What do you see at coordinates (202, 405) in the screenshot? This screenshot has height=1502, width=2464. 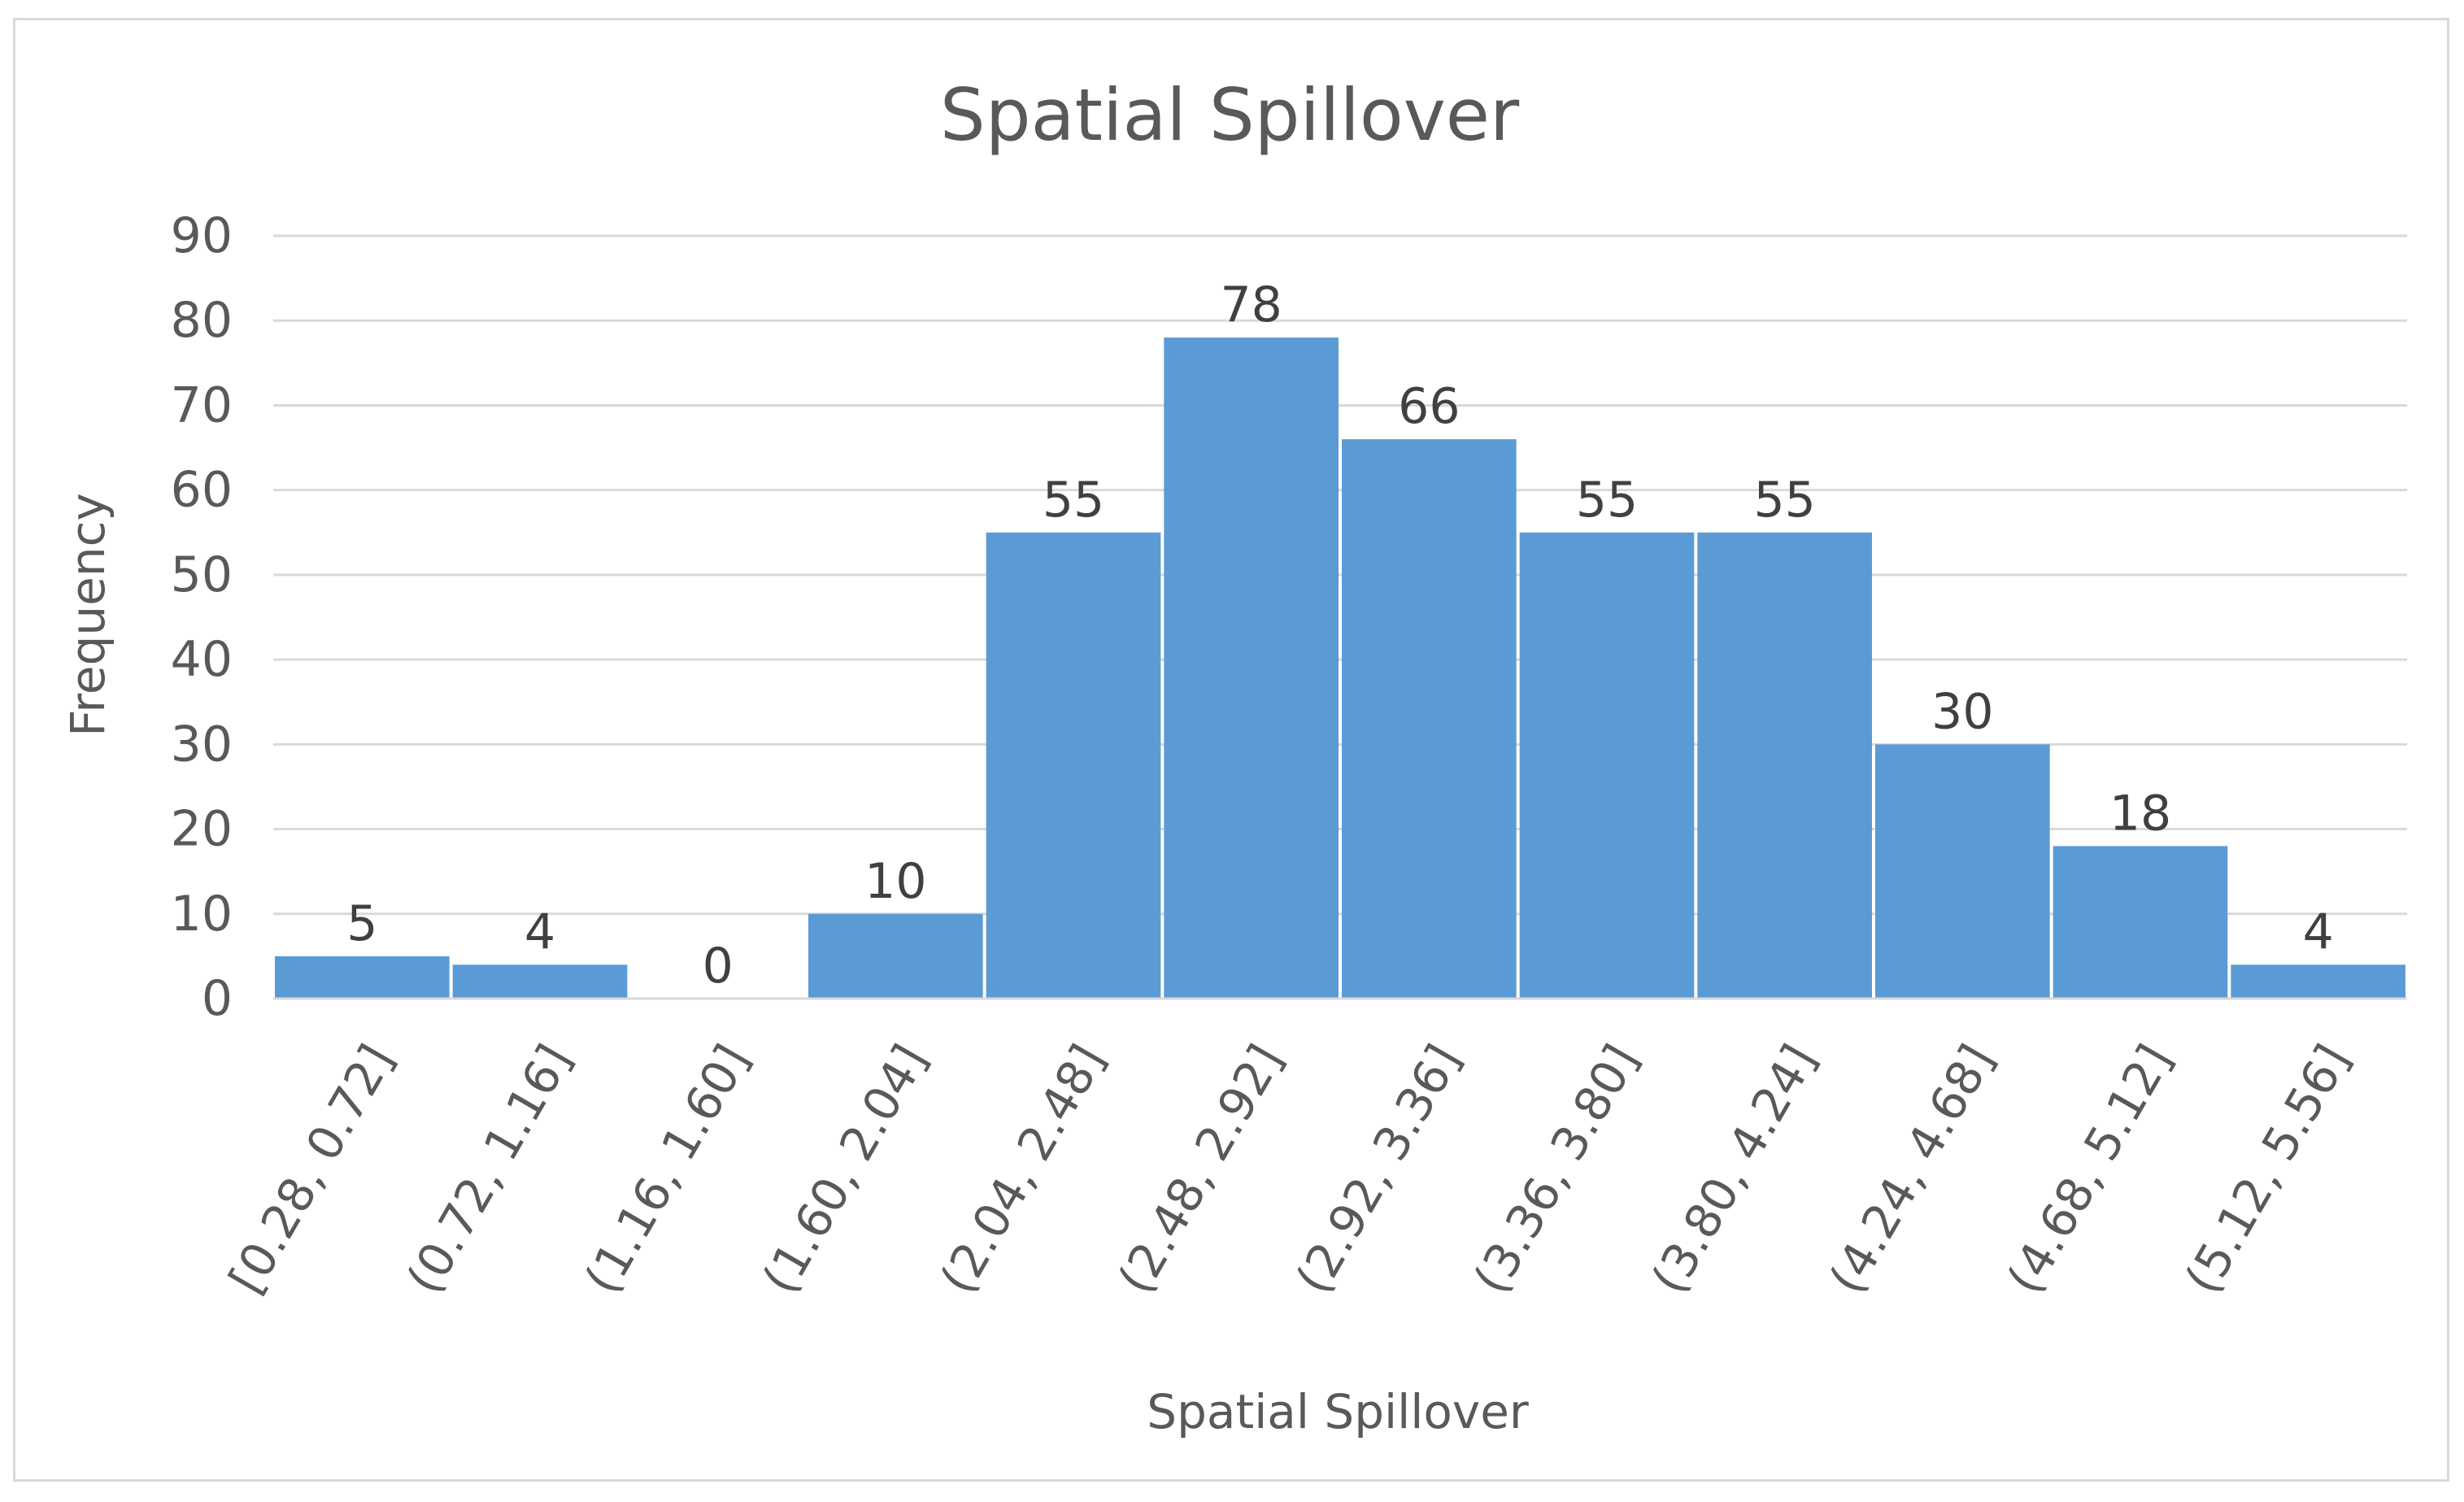 I see `y-tick-label: 70` at bounding box center [202, 405].